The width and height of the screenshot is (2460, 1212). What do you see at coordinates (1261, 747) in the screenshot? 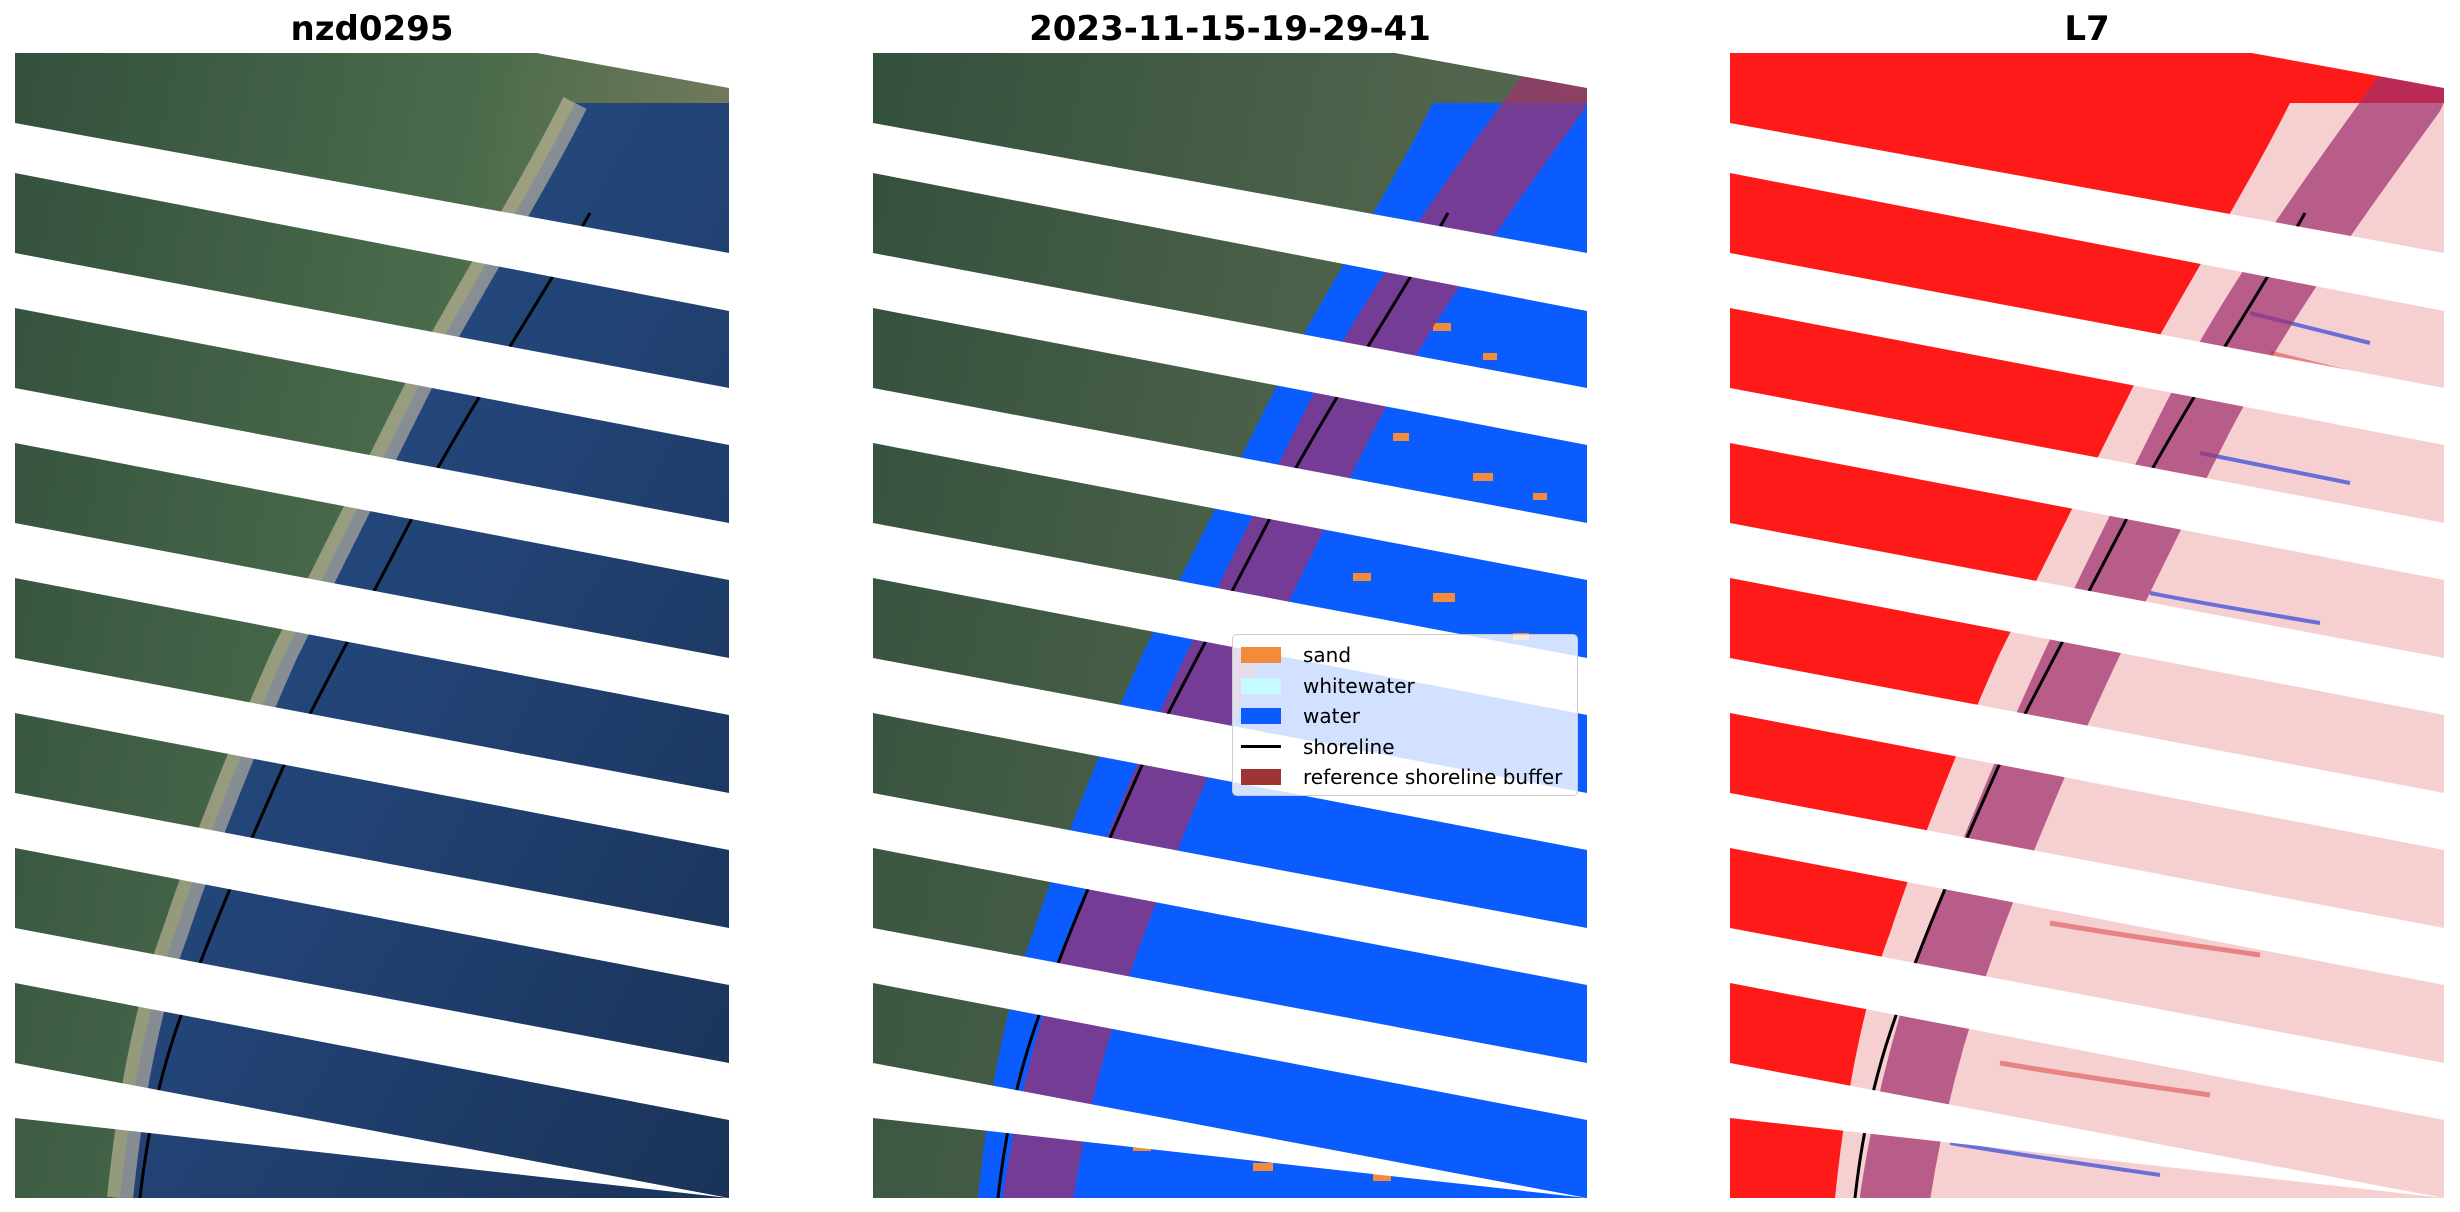
I see `legend-line-shoreline` at bounding box center [1261, 747].